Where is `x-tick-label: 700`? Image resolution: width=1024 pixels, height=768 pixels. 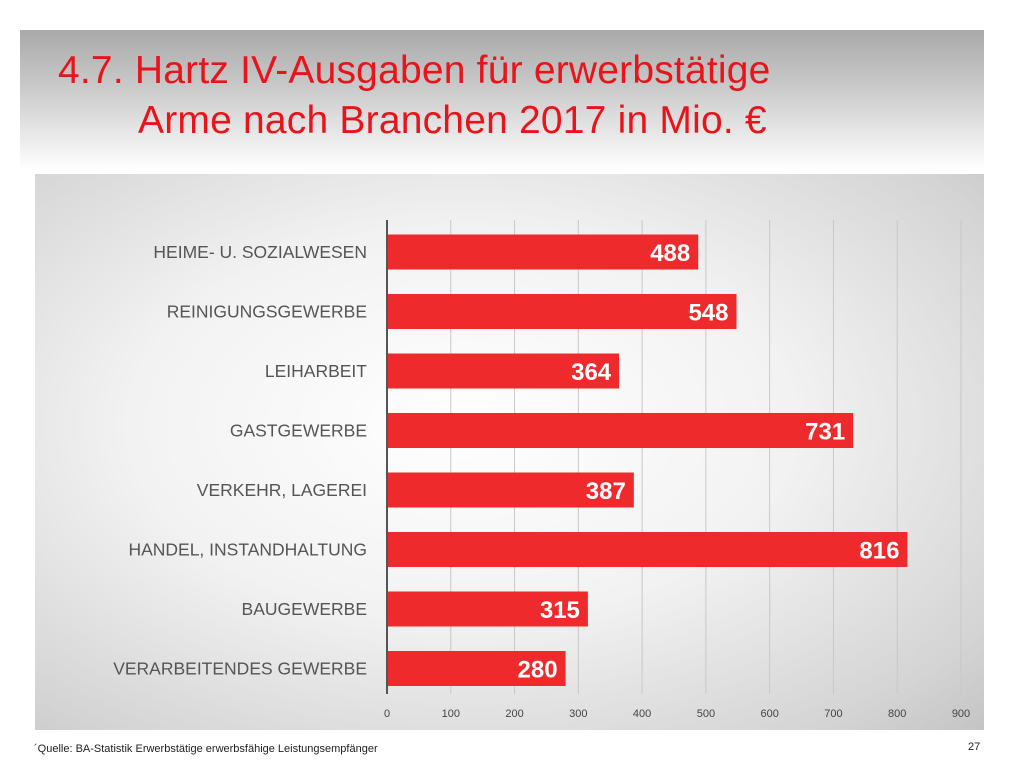
x-tick-label: 700 is located at coordinates (833, 714).